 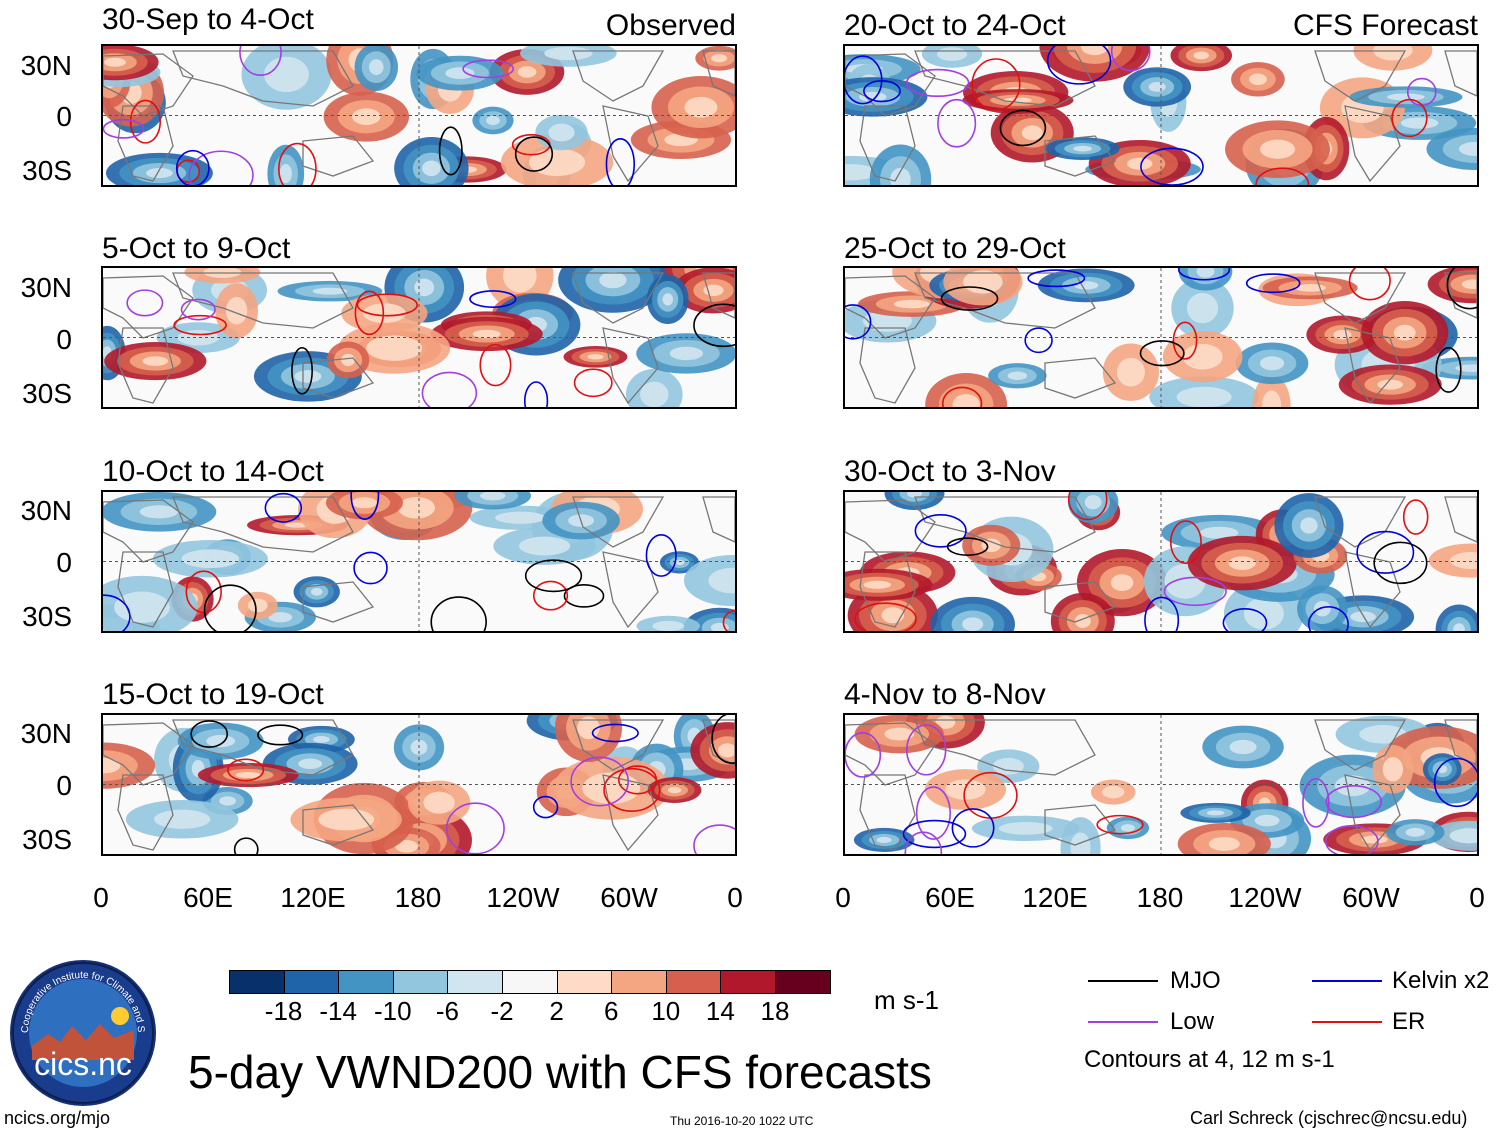 I want to click on panel-title: 10-Oct to 14-Oct, so click(x=213, y=471).